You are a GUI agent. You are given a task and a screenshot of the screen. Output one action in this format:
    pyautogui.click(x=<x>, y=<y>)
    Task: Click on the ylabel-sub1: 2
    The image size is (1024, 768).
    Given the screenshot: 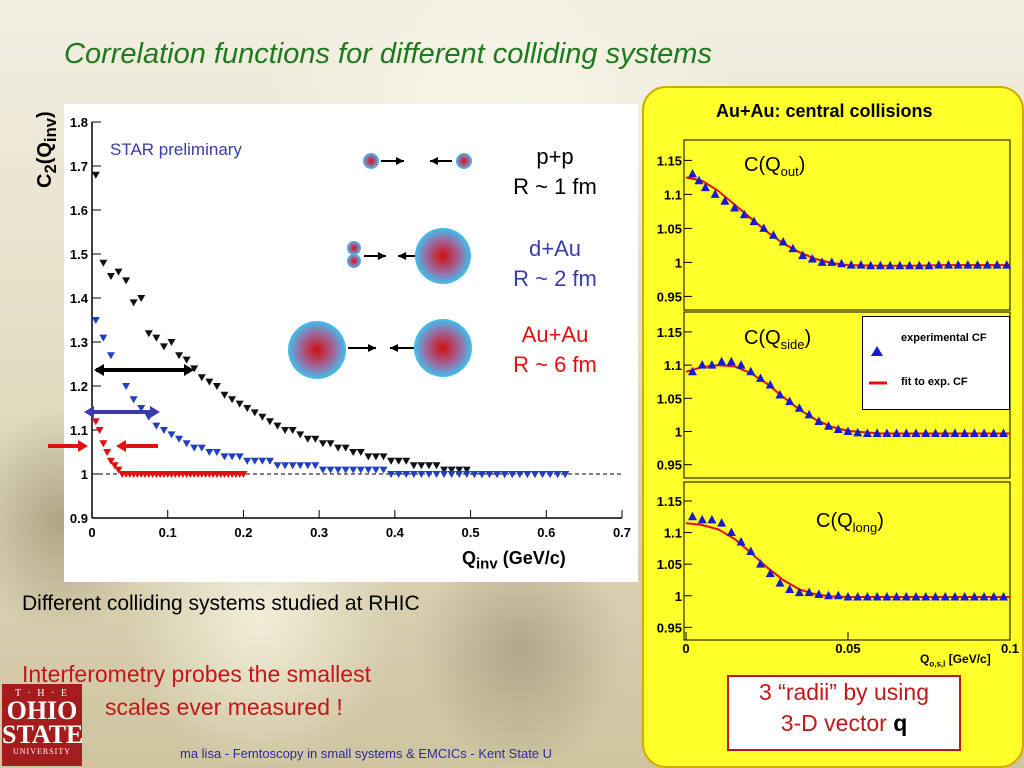 What is the action you would take?
    pyautogui.click(x=50, y=169)
    